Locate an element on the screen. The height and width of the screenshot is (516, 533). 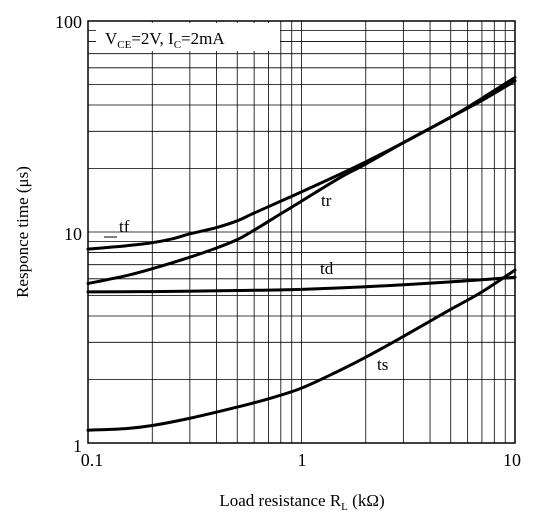
curve-label-tf: tf is located at coordinates (124, 226).